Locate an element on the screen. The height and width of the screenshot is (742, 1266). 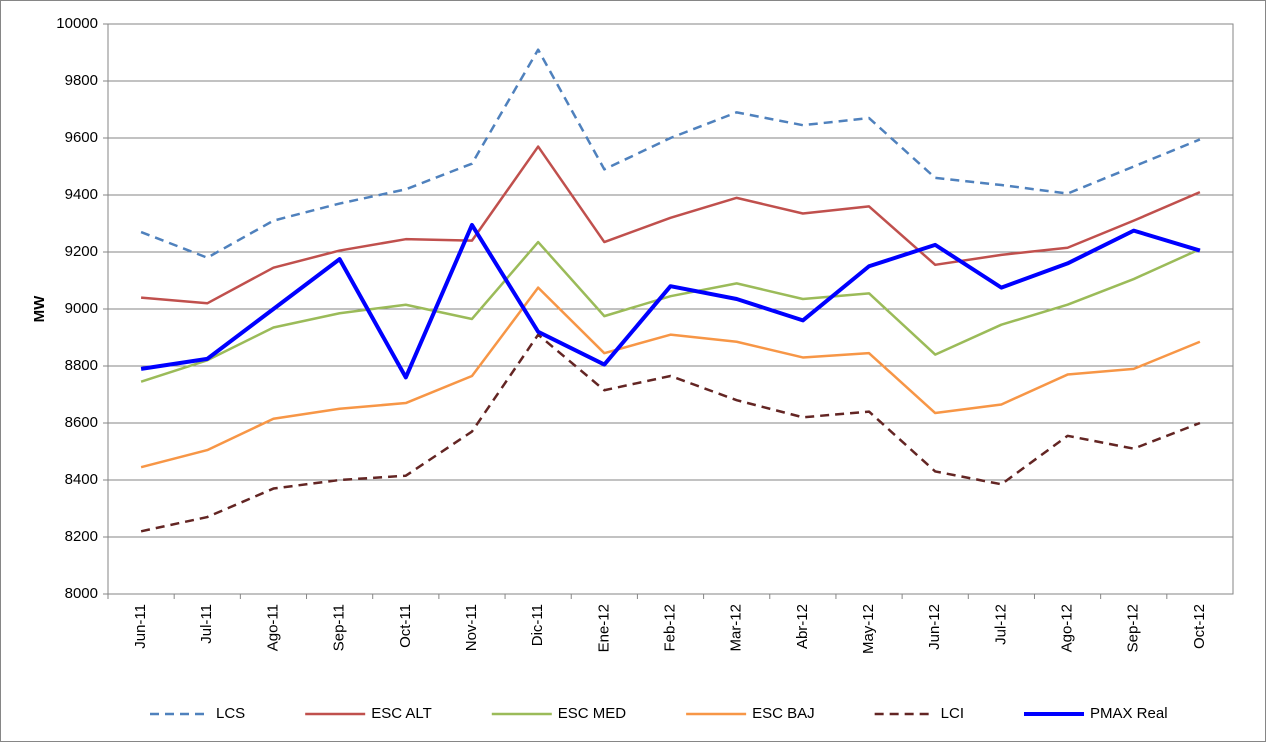
x-tick-label: Dic-11 is located at coordinates (537, 625).